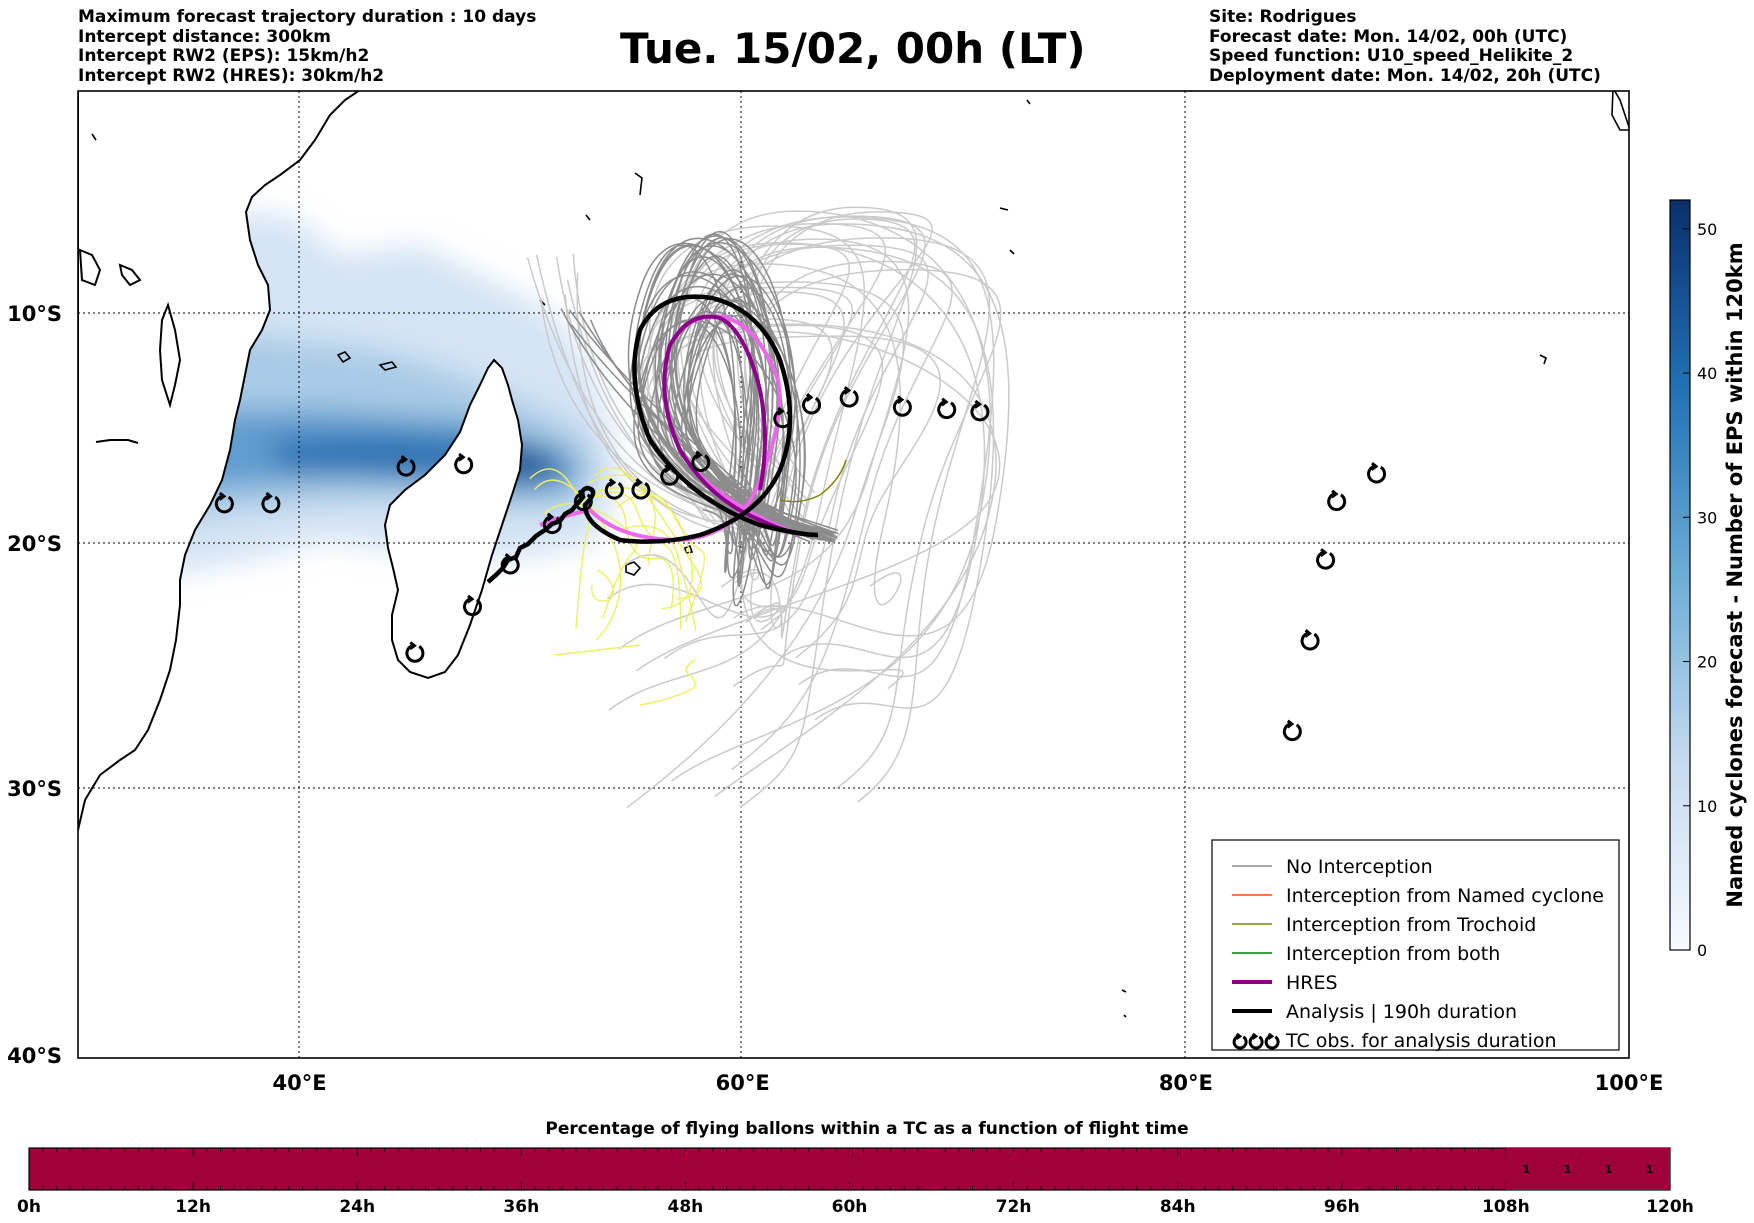 Image resolution: width=1754 pixels, height=1223 pixels. I want to click on timeline-tick-label: 36h, so click(521, 1207).